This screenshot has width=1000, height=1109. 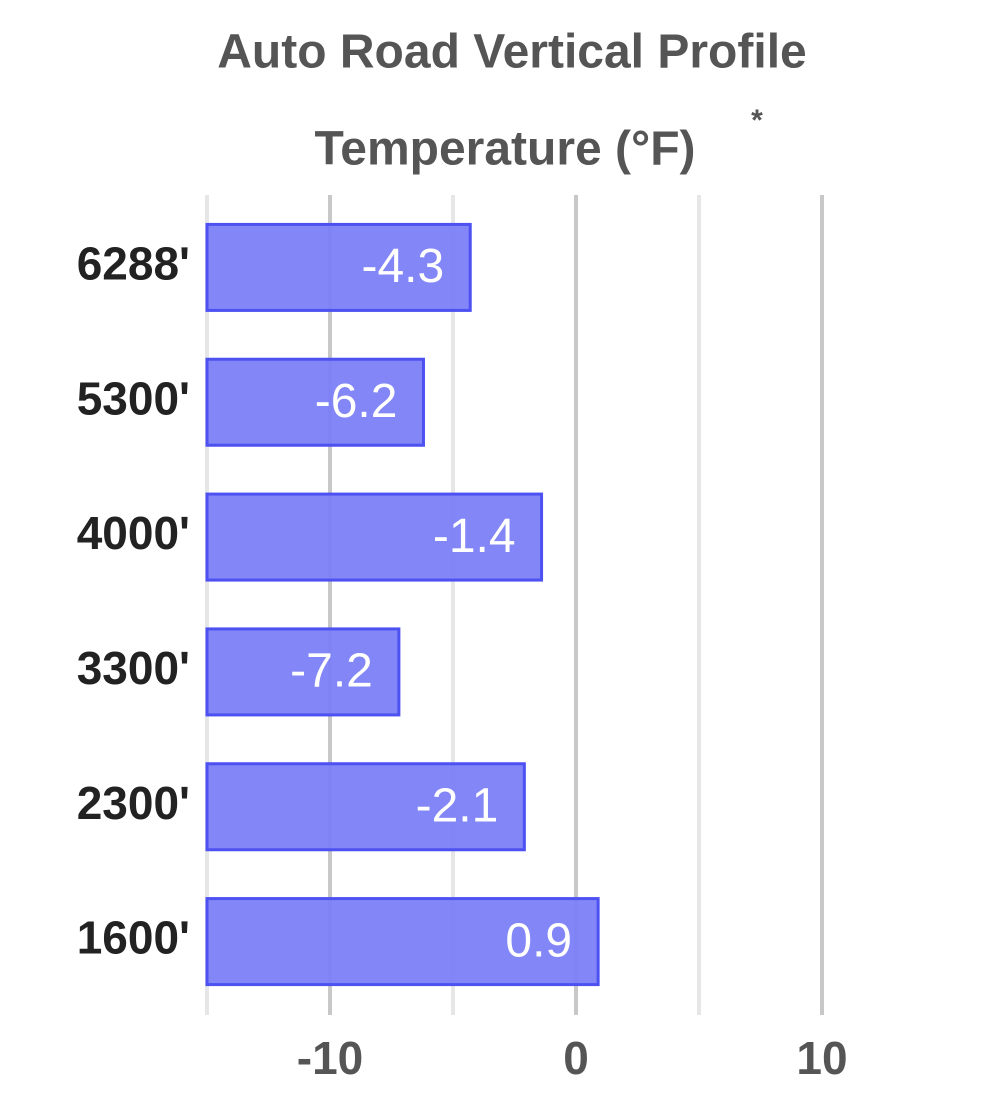 What do you see at coordinates (403, 266) in the screenshot?
I see `value-label: -4.3` at bounding box center [403, 266].